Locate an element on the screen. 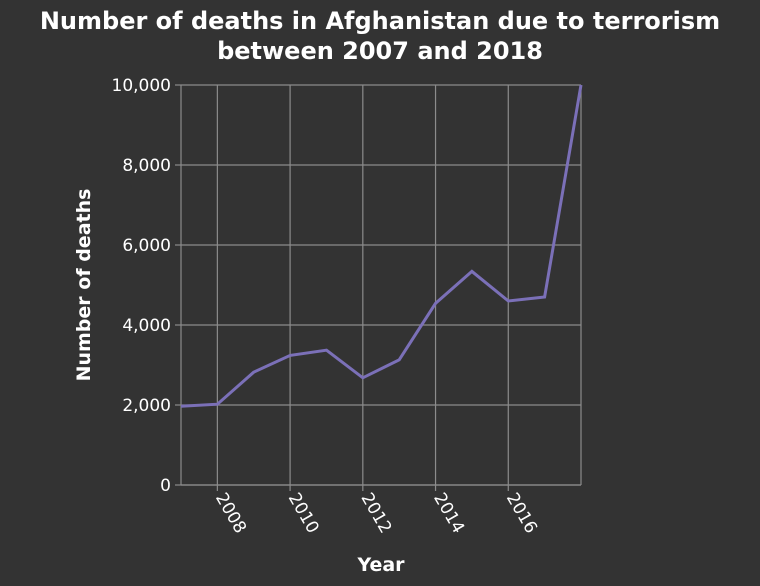 Image resolution: width=760 pixels, height=586 pixels. y-tick-label: 10,000 is located at coordinates (141, 86).